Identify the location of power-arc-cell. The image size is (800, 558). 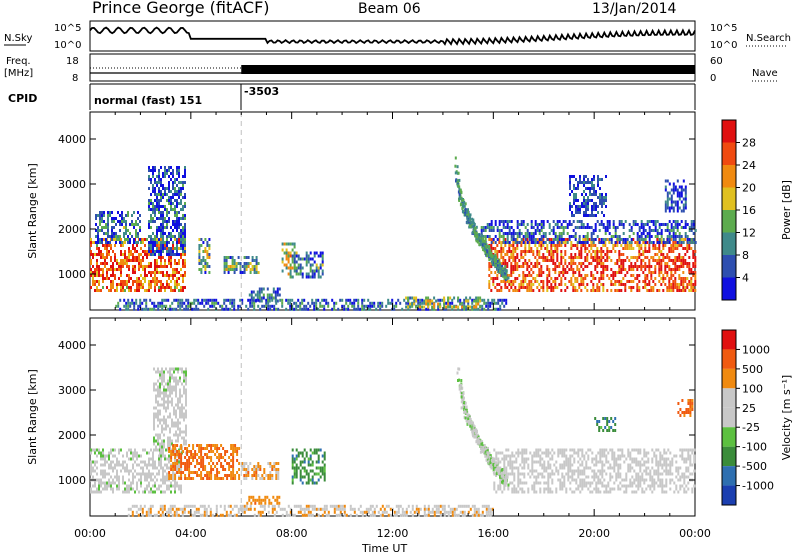
(485, 249).